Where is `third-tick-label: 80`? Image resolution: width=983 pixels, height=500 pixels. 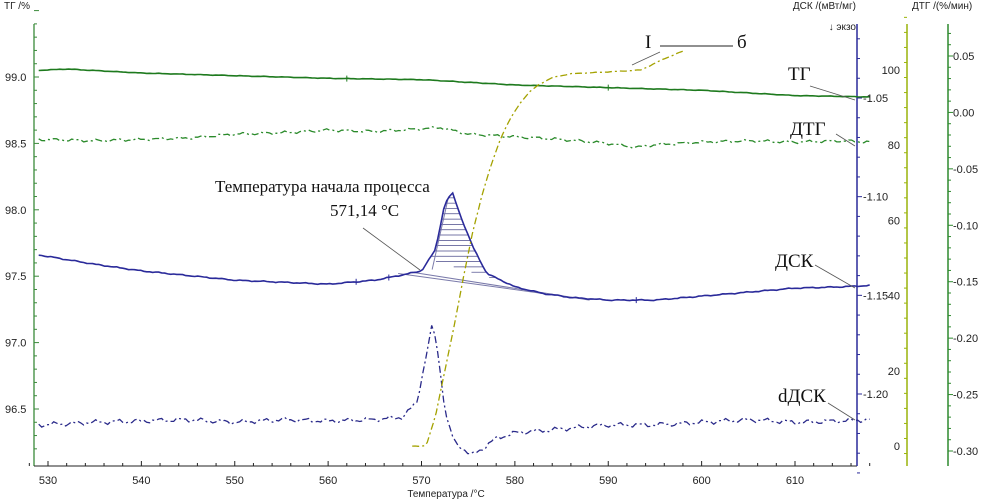 third-tick-label: 80 is located at coordinates (894, 146).